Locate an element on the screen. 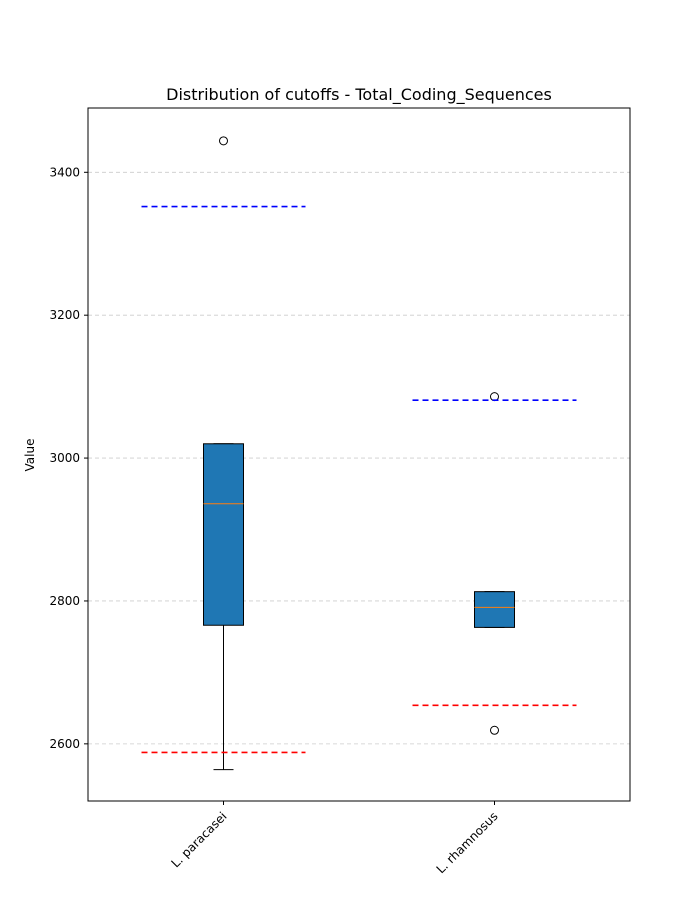 The image size is (700, 900). y-tick-label: 3000 is located at coordinates (64, 458).